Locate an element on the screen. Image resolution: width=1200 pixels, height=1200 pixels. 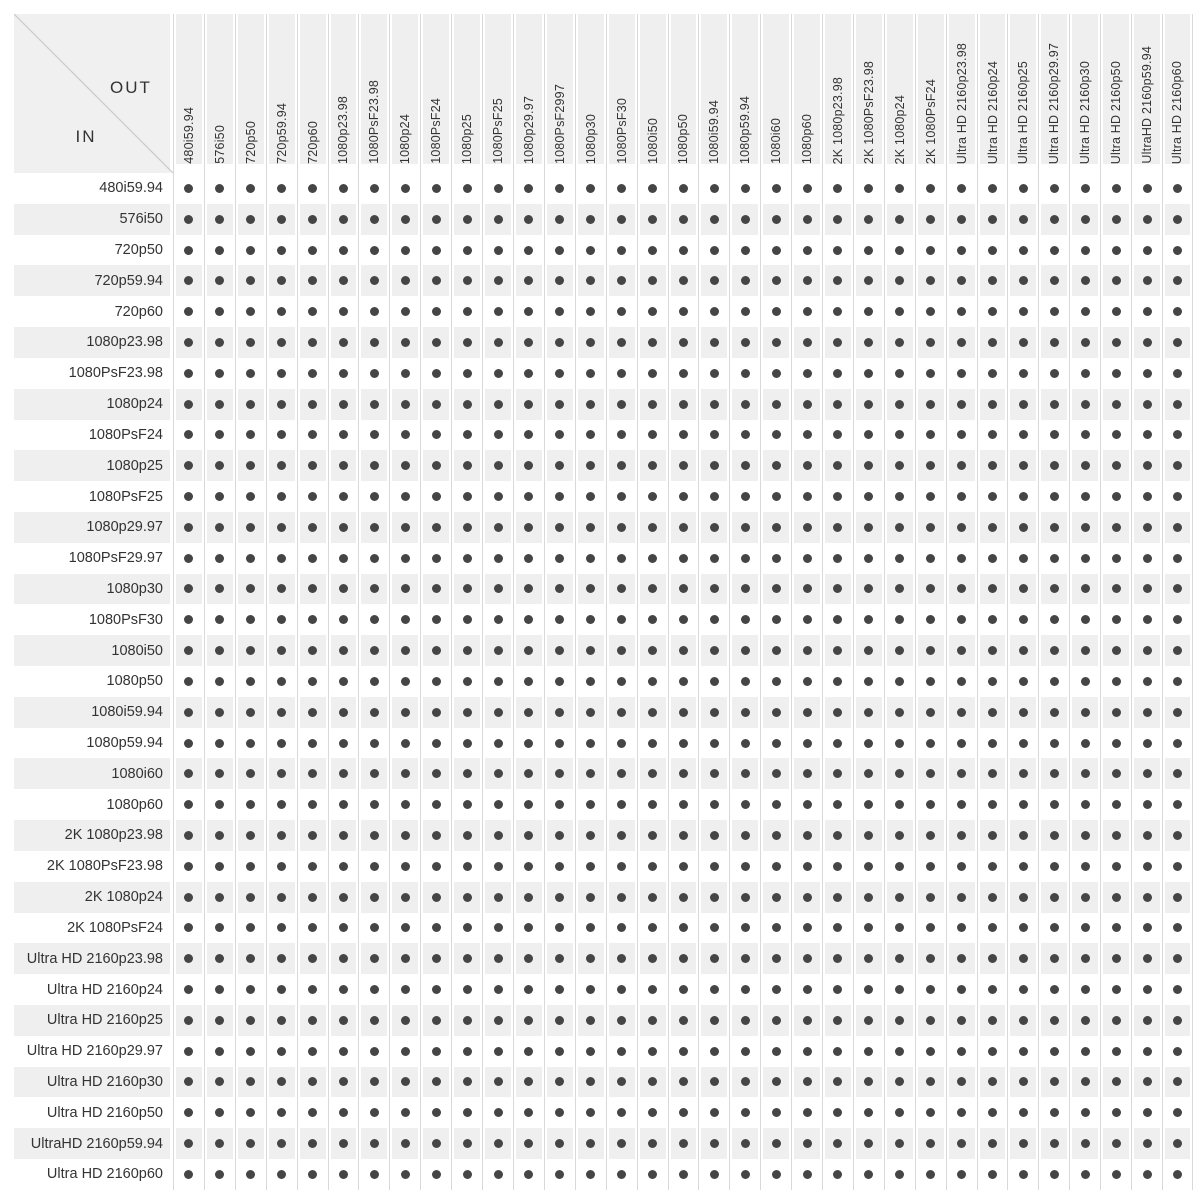
column-header-label: 1080PsF24 is located at coordinates (436, 131).